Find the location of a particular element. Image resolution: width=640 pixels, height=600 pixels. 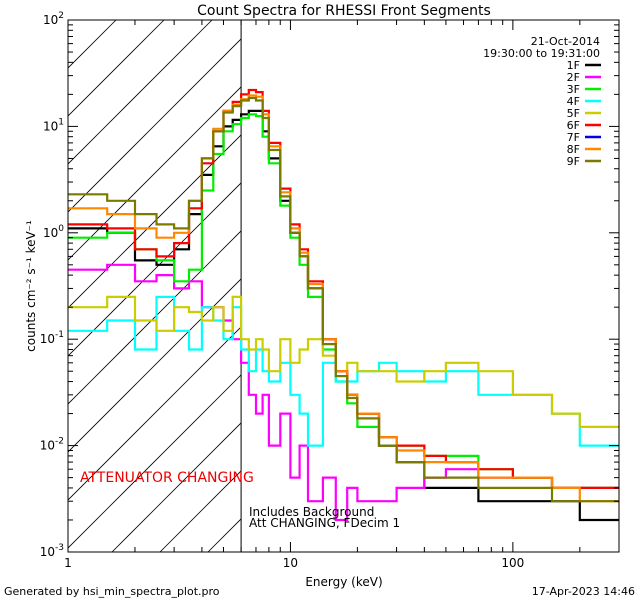

y-tick-label: 10⁻¹ is located at coordinates (52, 338).